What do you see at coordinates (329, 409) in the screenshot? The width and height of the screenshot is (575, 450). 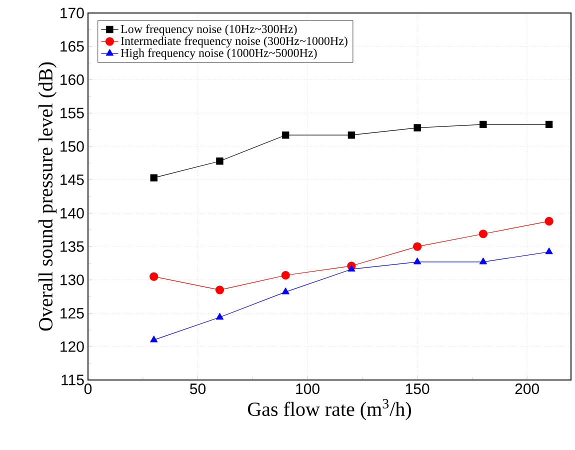 I see `x-axis-title: Gas flow rate (m$^{3}$/h)` at bounding box center [329, 409].